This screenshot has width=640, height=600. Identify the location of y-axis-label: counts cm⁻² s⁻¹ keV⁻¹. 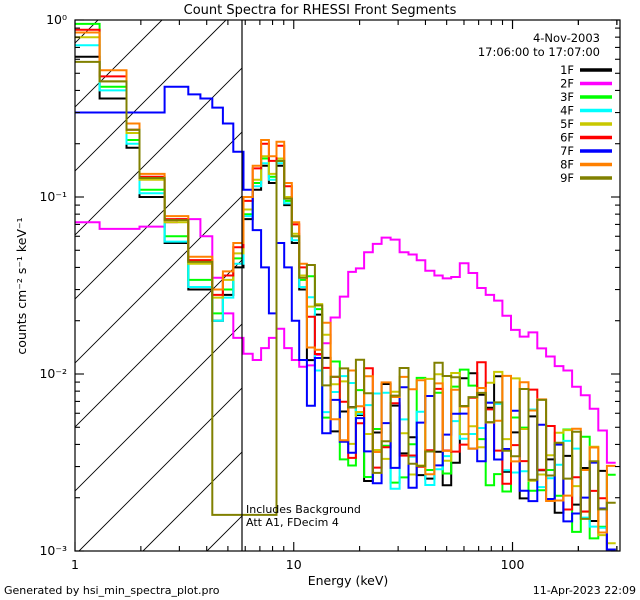
(21, 285).